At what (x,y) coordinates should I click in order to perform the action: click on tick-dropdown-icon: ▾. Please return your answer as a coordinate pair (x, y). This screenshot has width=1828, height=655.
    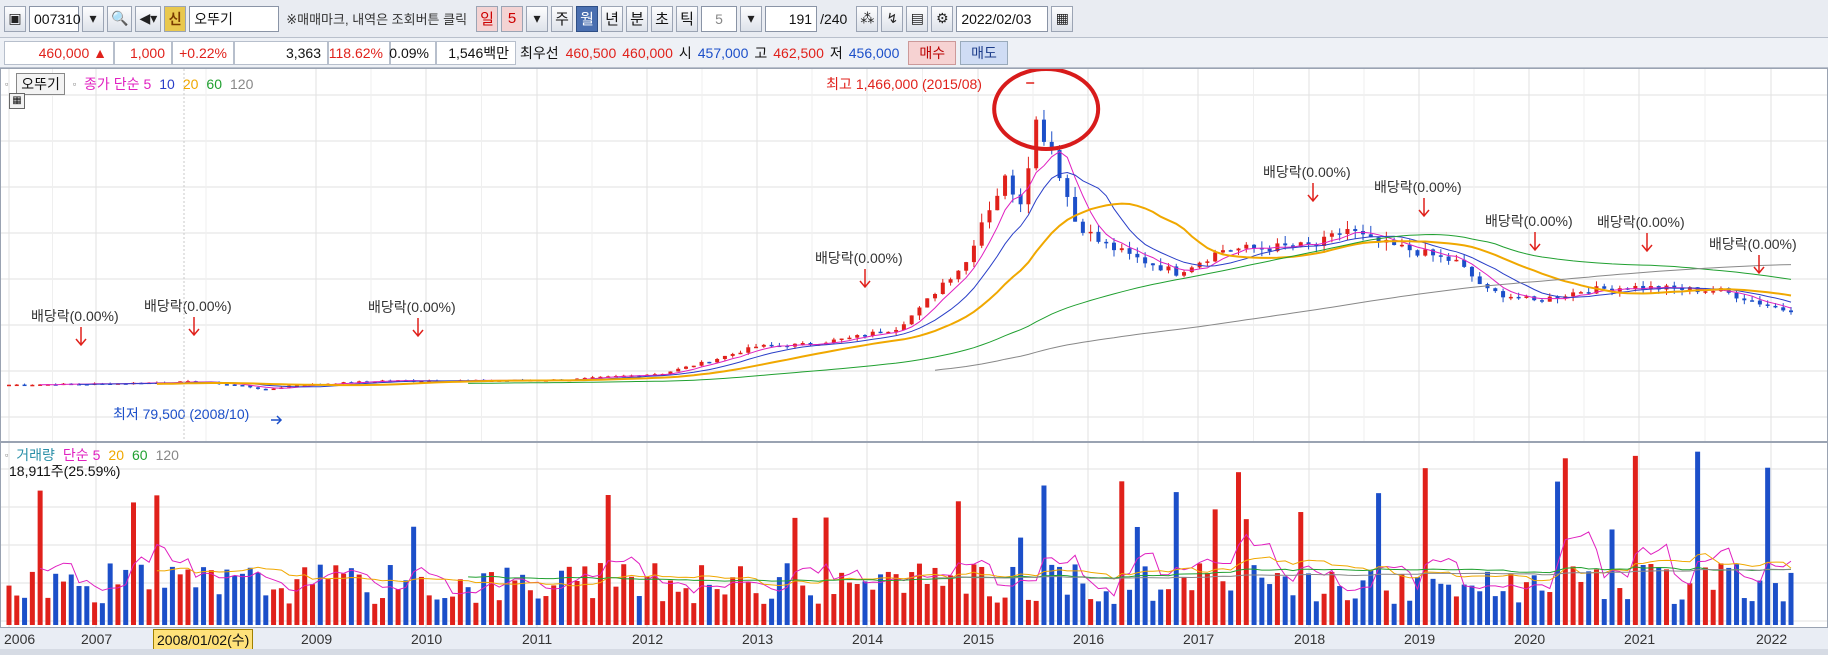
    Looking at the image, I should click on (751, 18).